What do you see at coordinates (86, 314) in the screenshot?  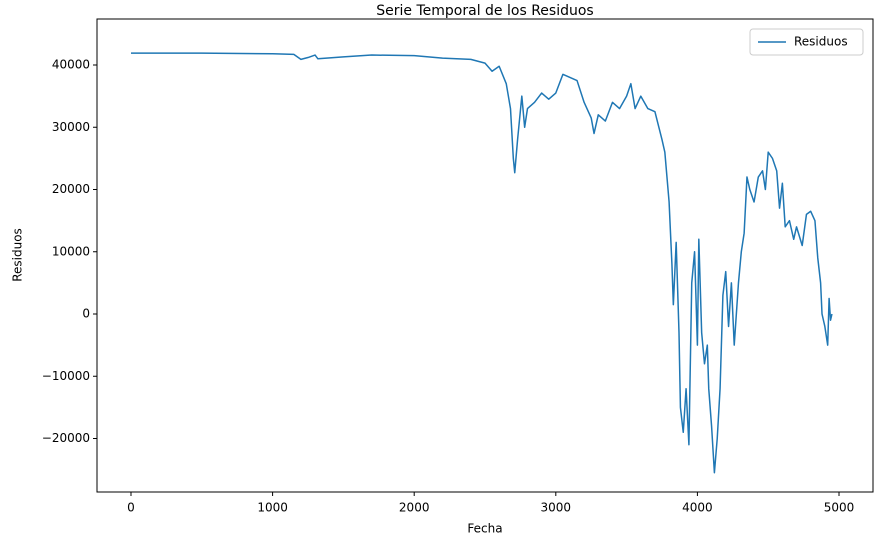 I see `y-tick-label: 0` at bounding box center [86, 314].